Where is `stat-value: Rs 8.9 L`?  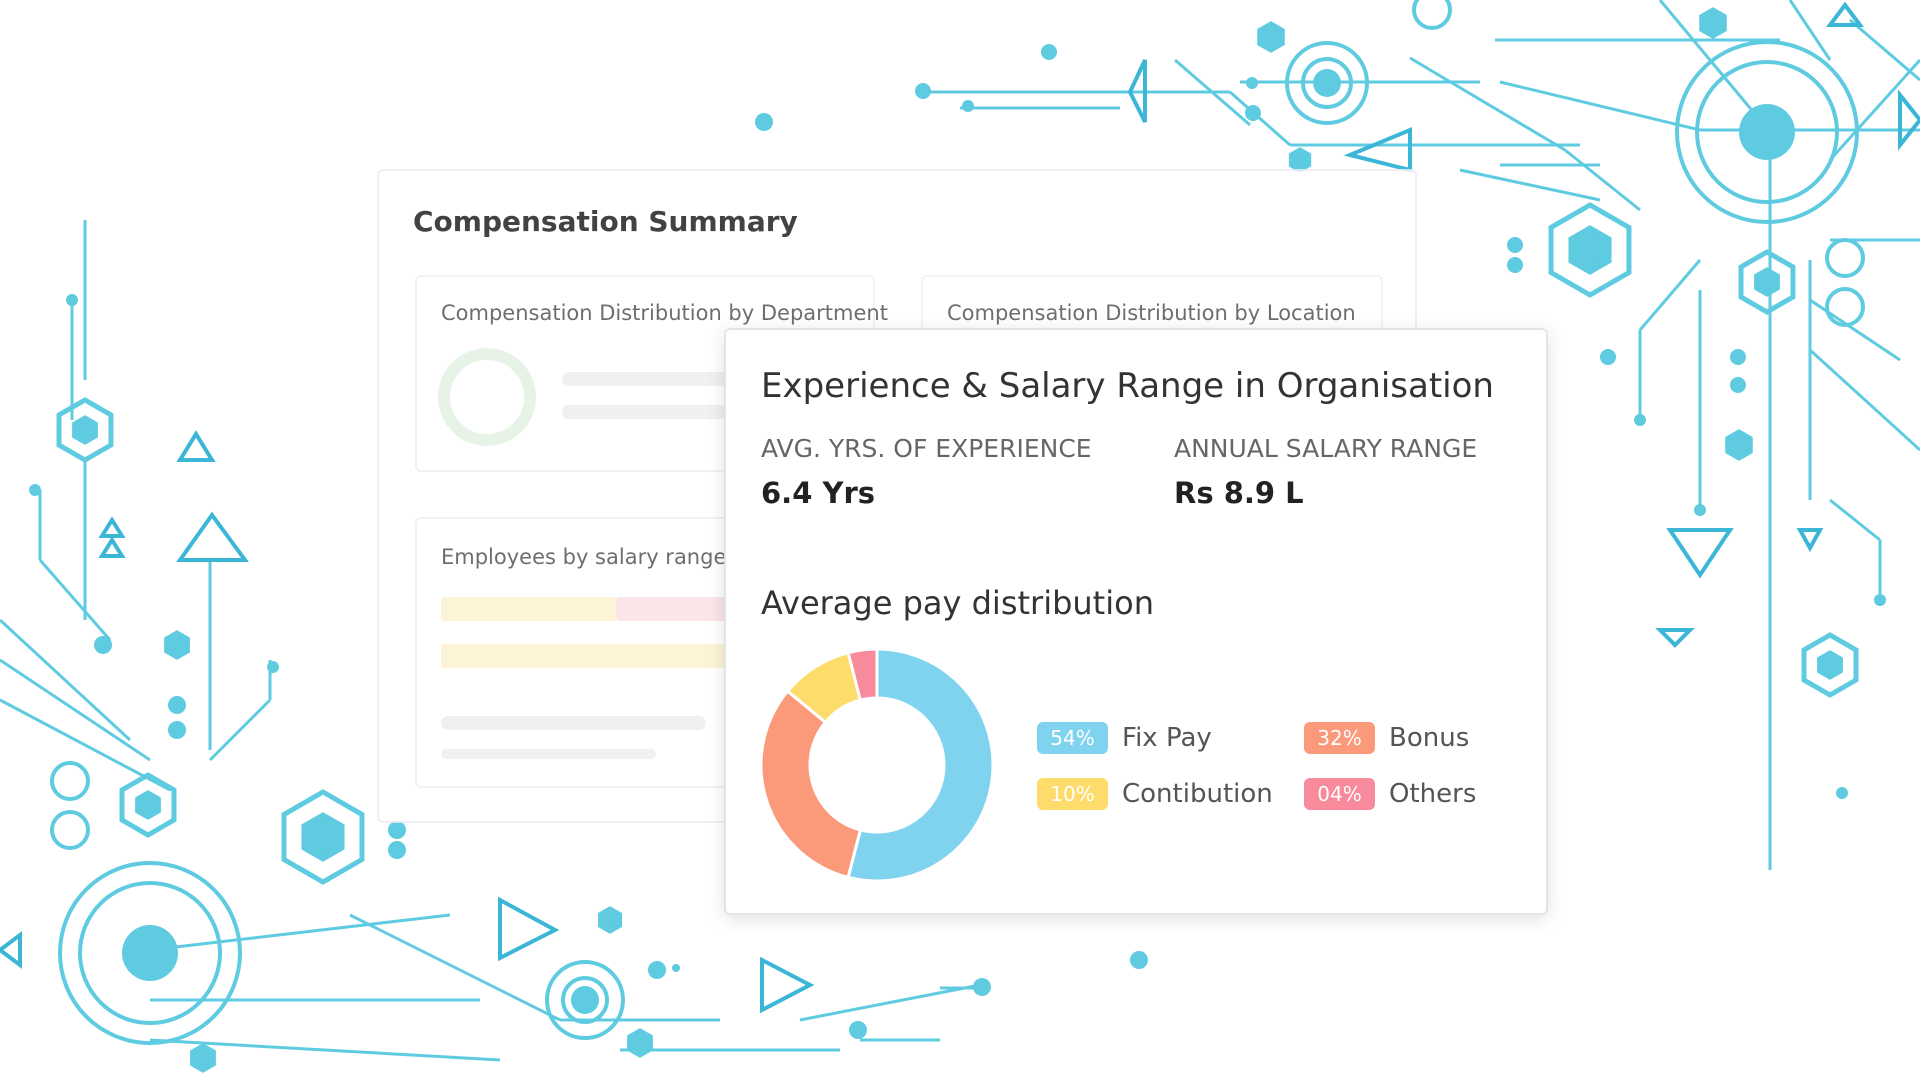 stat-value: Rs 8.9 L is located at coordinates (1239, 493).